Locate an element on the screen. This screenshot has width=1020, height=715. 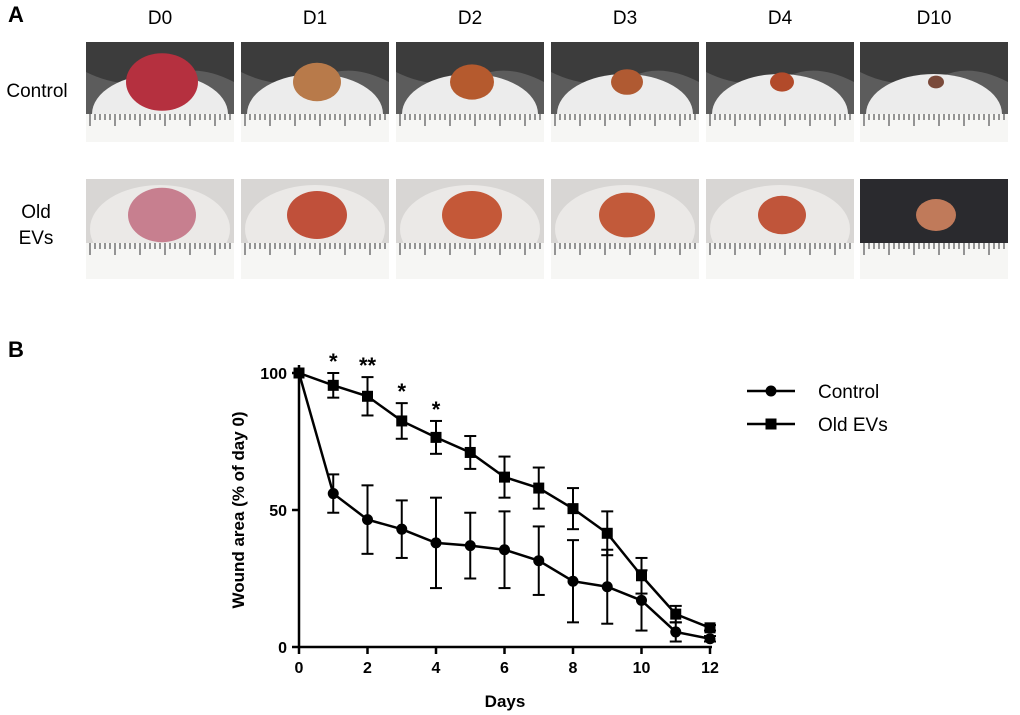
wound-photo-control-d0 is located at coordinates (160, 92).